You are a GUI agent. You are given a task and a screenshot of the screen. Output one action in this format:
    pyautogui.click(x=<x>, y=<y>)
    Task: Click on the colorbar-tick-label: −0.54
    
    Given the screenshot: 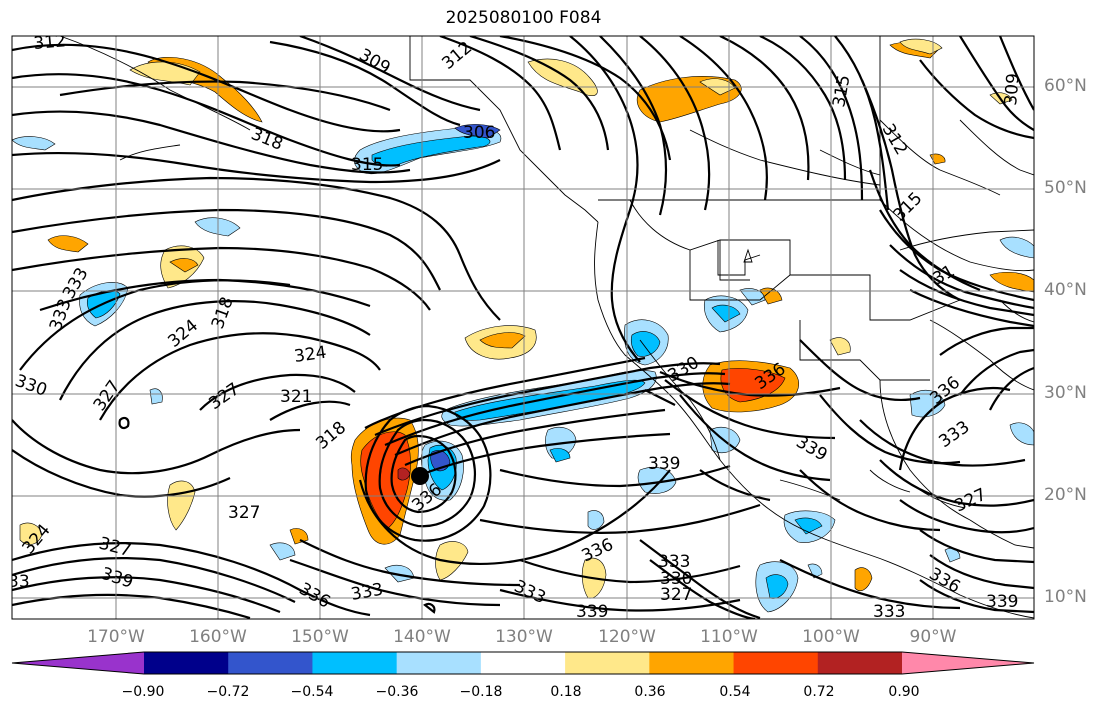 What is the action you would take?
    pyautogui.click(x=312, y=692)
    